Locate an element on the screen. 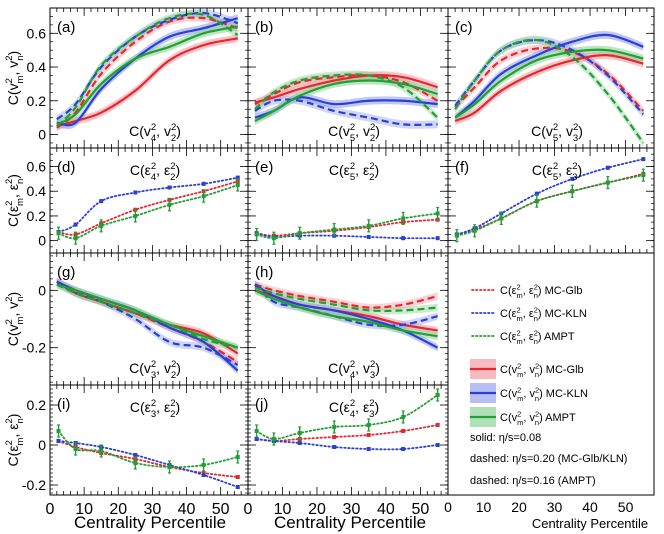  plot-area-g is located at coordinates (147, 326).